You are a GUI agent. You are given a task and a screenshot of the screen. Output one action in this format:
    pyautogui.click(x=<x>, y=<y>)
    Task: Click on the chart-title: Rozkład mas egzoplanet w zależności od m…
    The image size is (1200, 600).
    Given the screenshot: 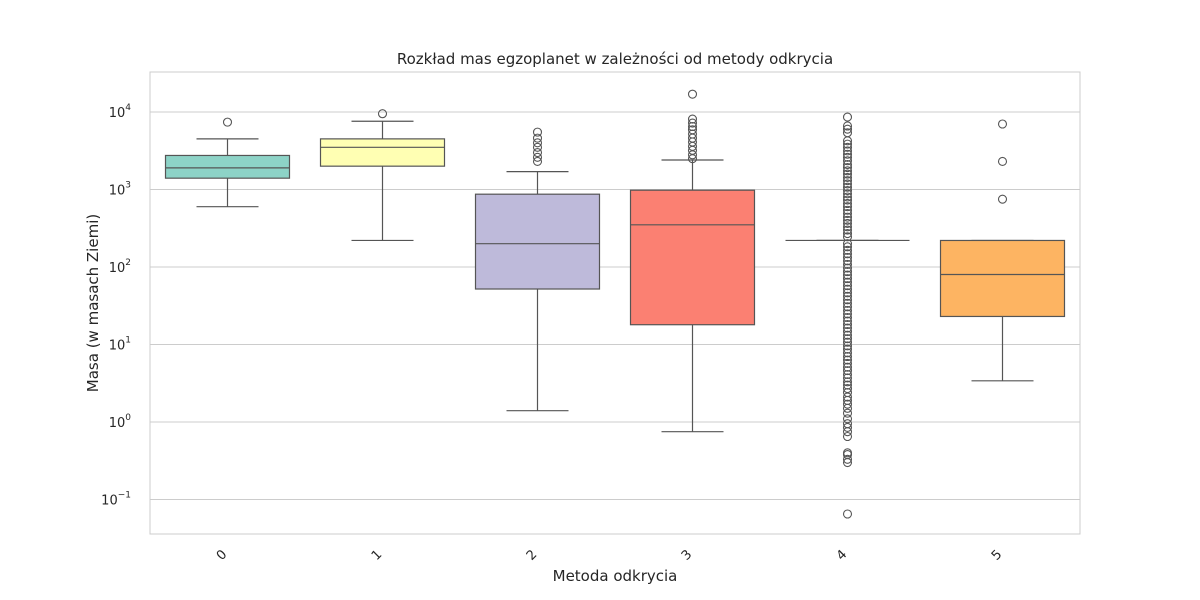 What is the action you would take?
    pyautogui.click(x=615, y=59)
    